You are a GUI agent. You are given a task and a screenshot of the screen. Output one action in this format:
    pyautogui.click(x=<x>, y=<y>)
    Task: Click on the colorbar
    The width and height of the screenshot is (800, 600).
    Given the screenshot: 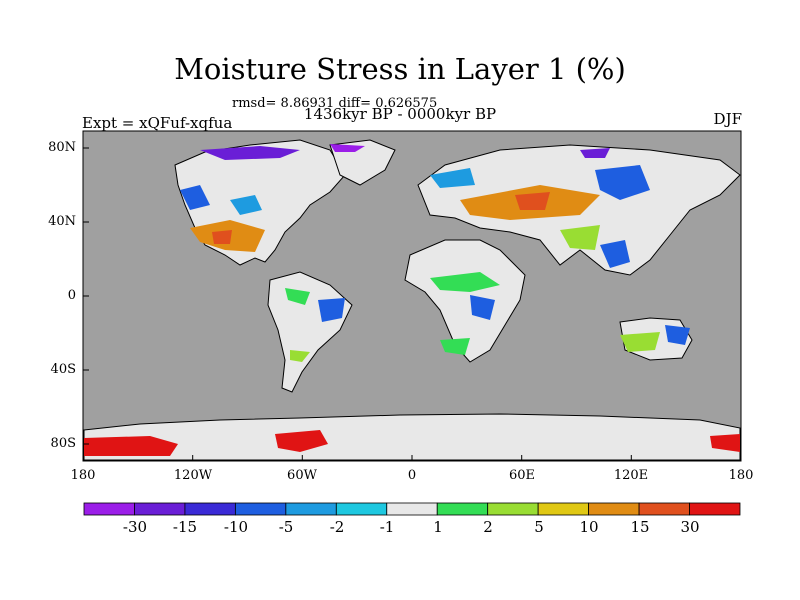 What is the action you would take?
    pyautogui.click(x=412, y=509)
    